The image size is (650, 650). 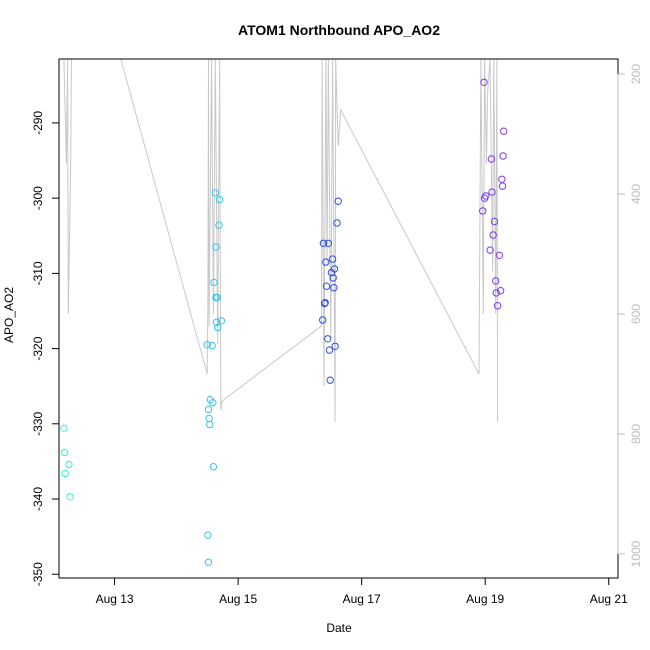 I want to click on x-tick-label: Aug 19, so click(x=485, y=599).